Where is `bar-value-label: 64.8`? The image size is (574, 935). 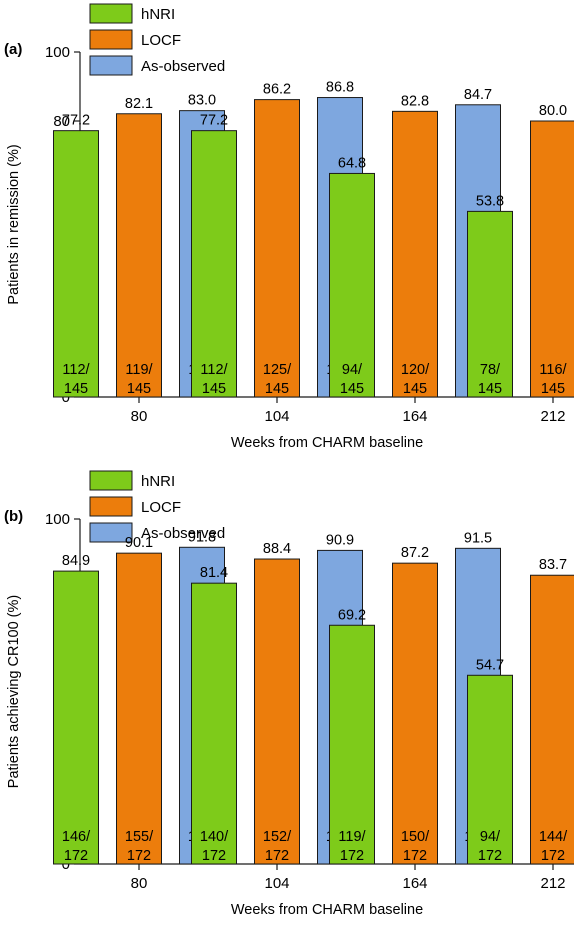 bar-value-label: 64.8 is located at coordinates (352, 163).